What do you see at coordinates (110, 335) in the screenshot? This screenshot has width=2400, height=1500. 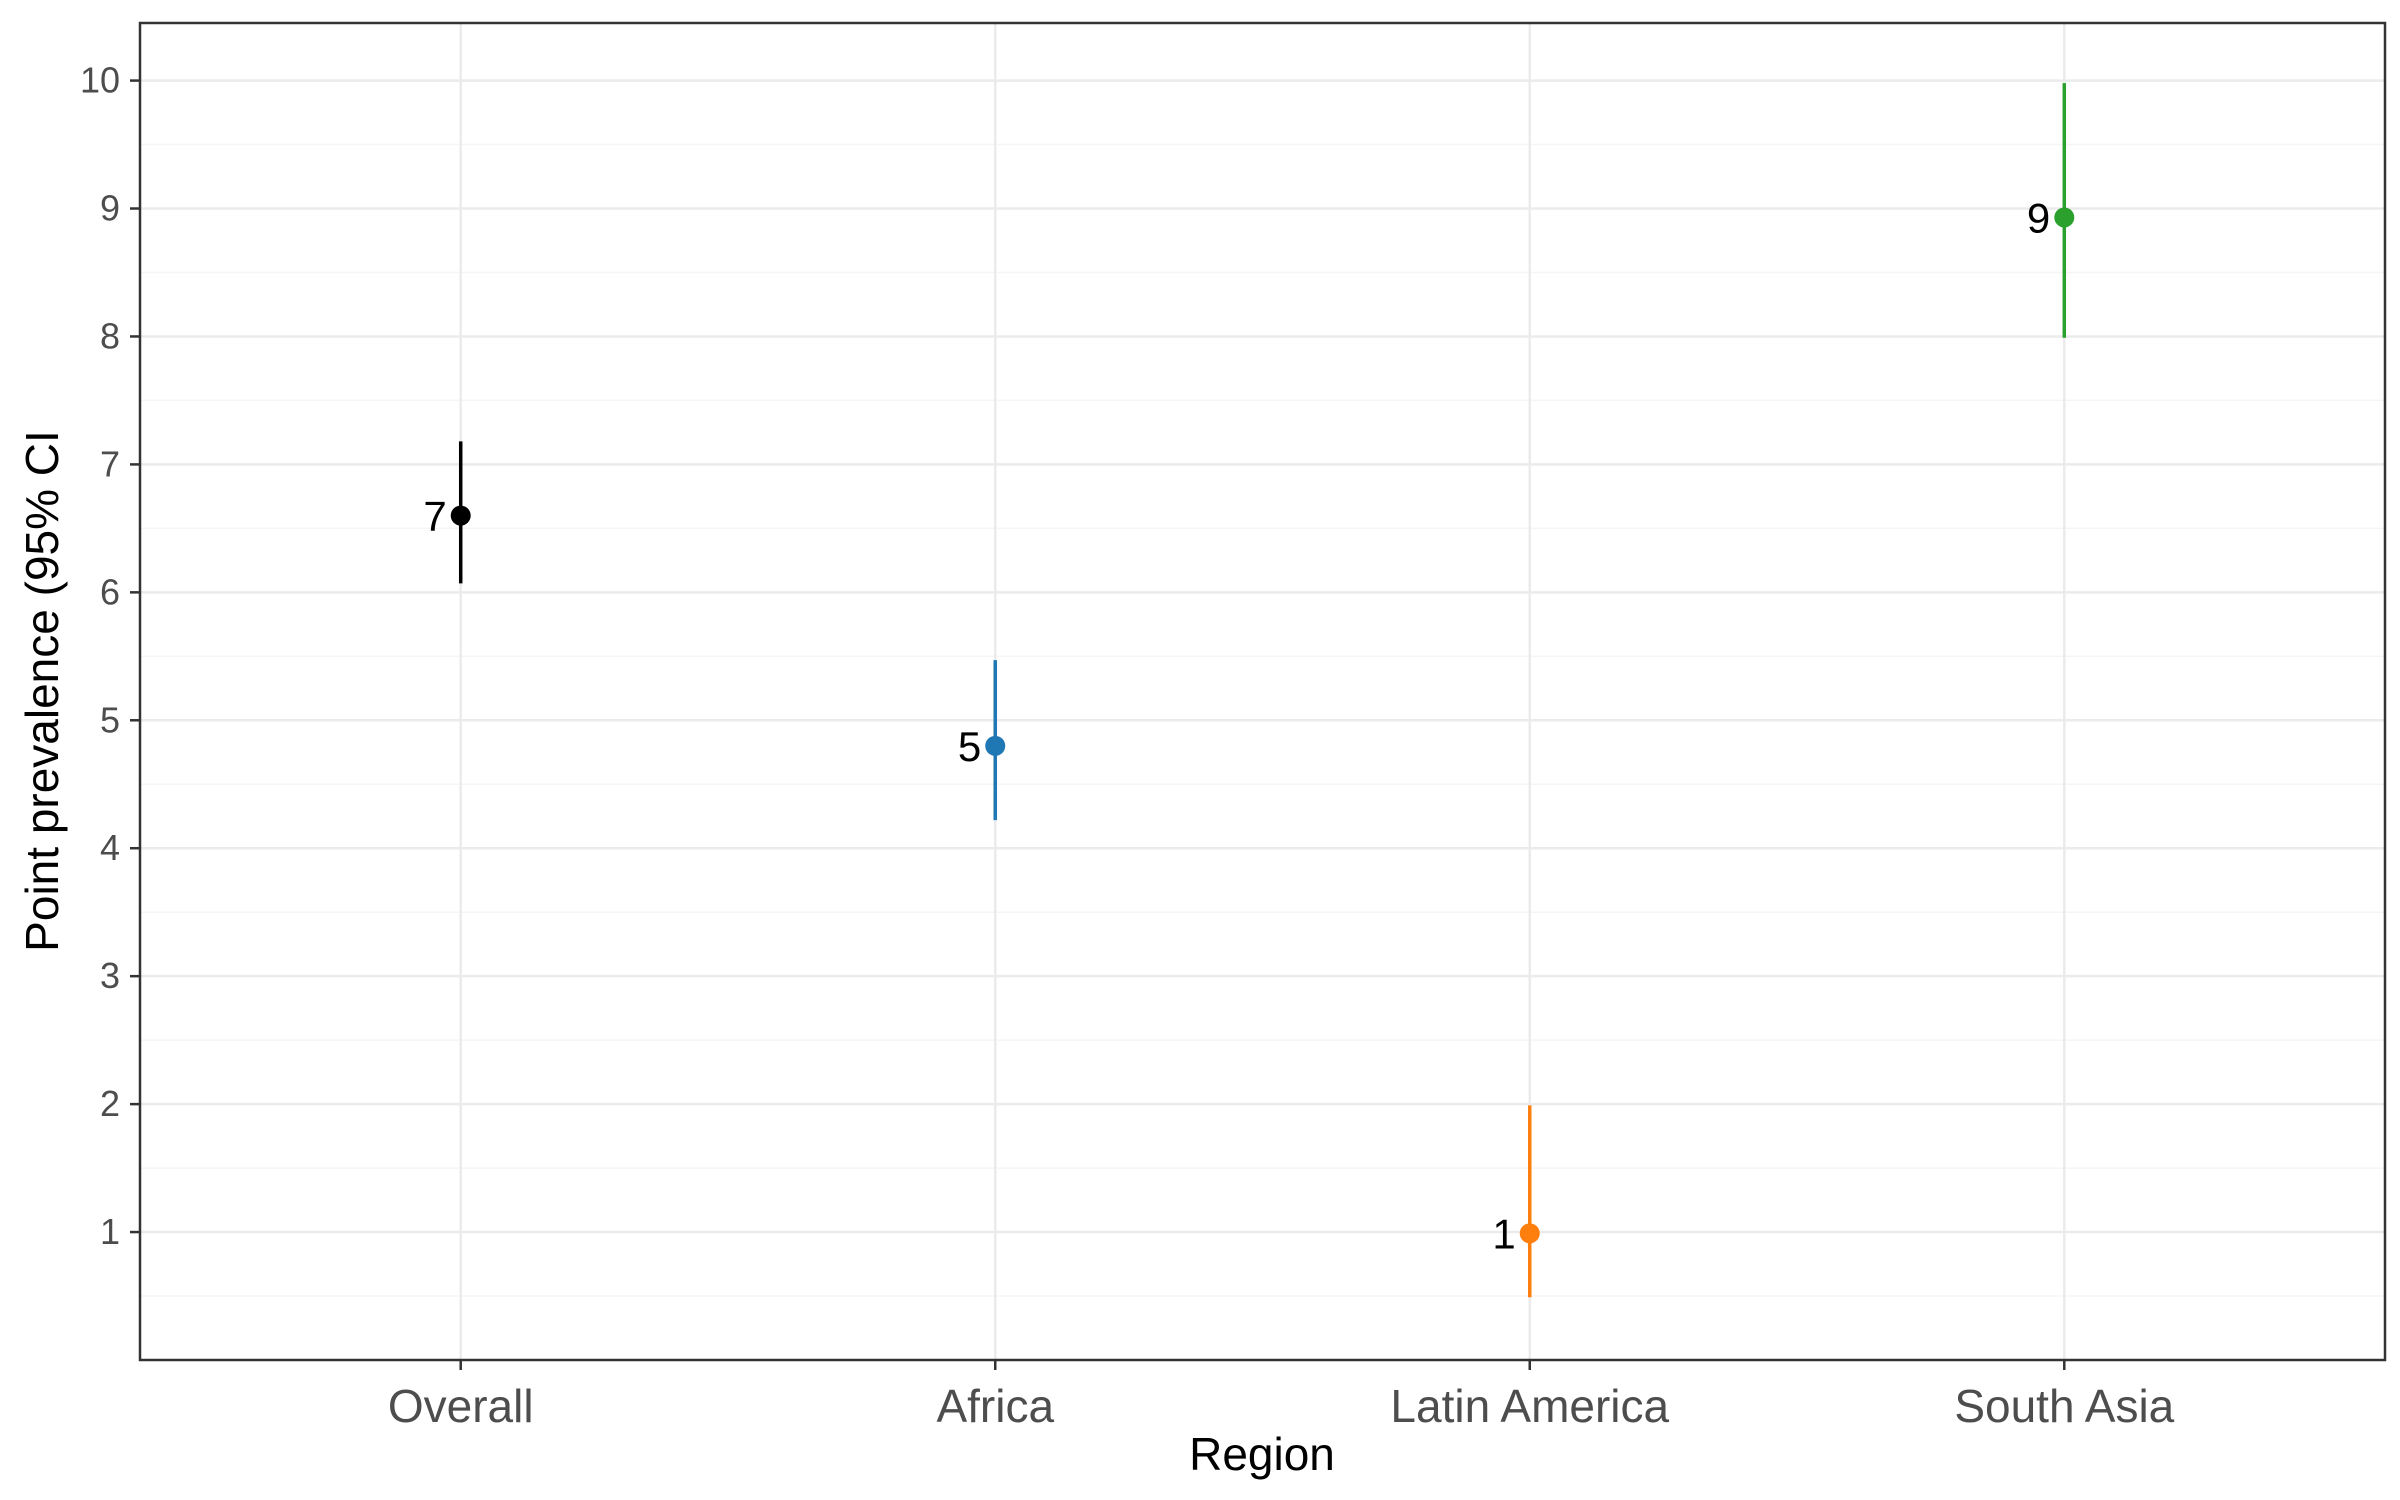 I see `y-tick-label: 8` at bounding box center [110, 335].